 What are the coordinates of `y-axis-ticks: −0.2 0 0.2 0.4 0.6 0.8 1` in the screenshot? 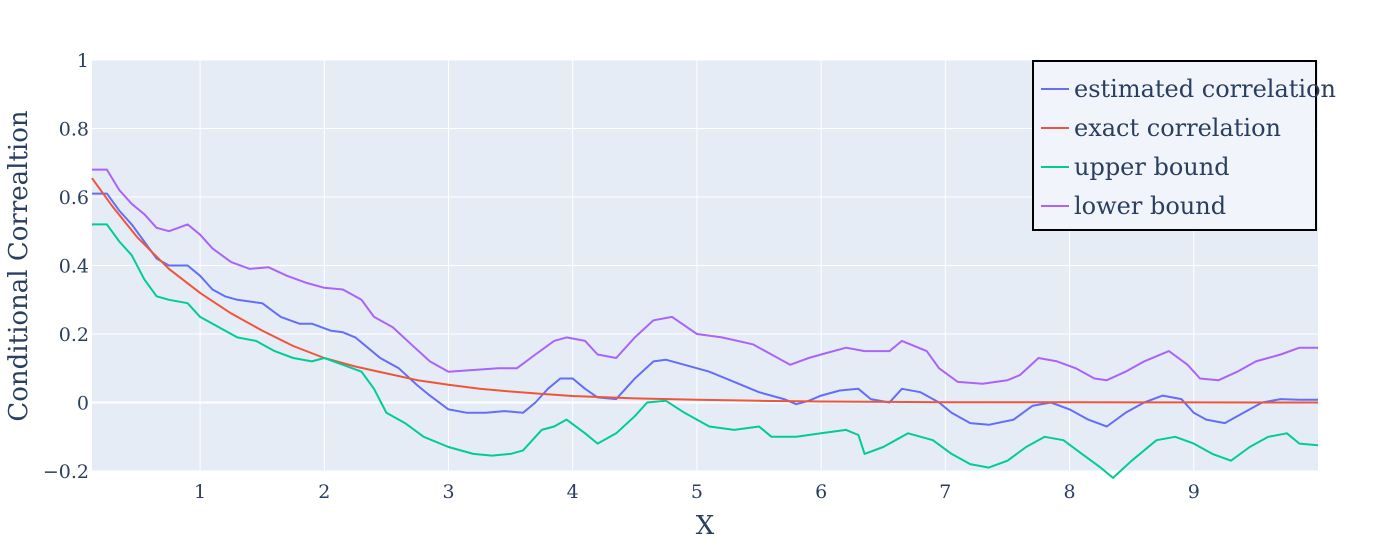 It's located at (66, 266).